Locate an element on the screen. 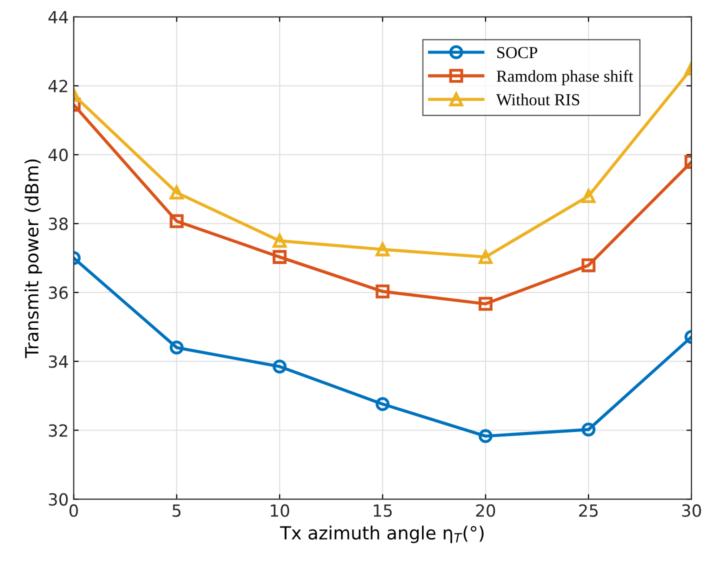 This screenshot has height=564, width=702. x-tick-label: 30 is located at coordinates (691, 510).